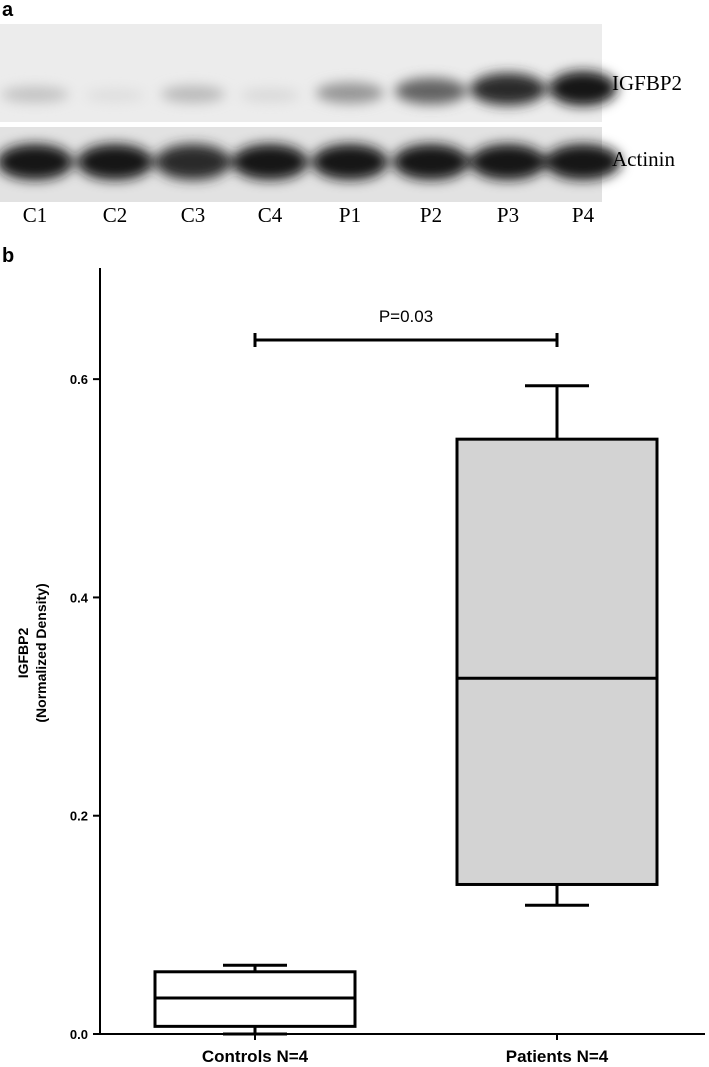 The image size is (709, 1067). I want to click on lane-label: P2, so click(431, 215).